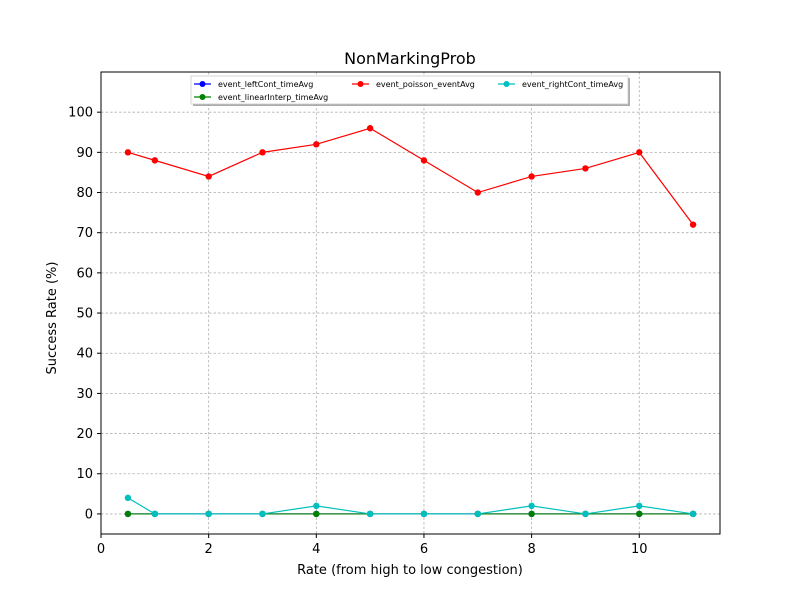  I want to click on x-tick-label: 8, so click(531, 549).